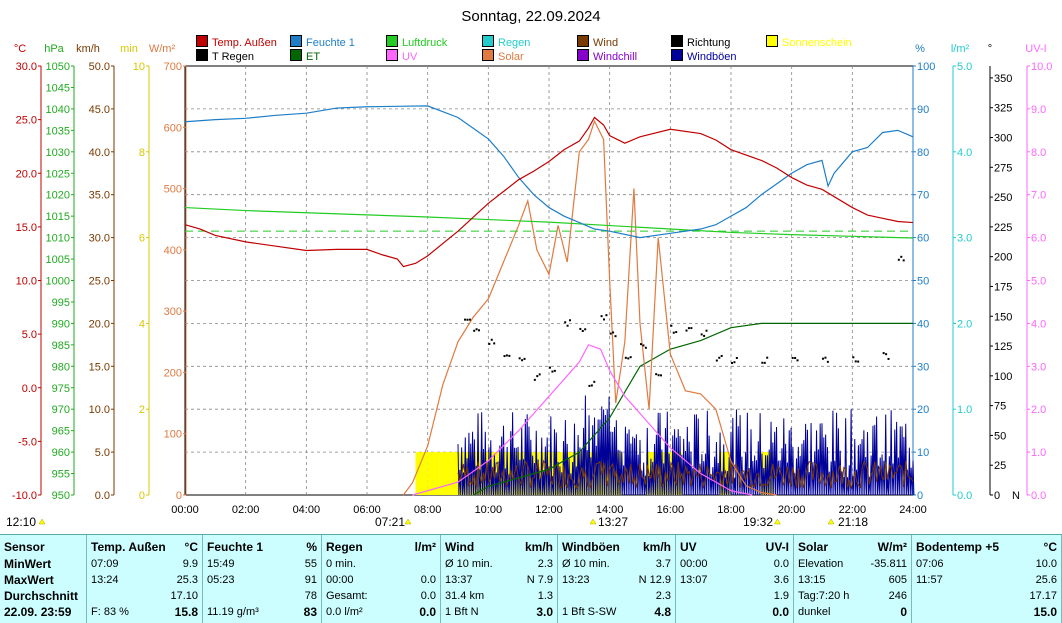  Describe the element at coordinates (964, 239) in the screenshot. I see `rain-tick: 3.0` at that location.